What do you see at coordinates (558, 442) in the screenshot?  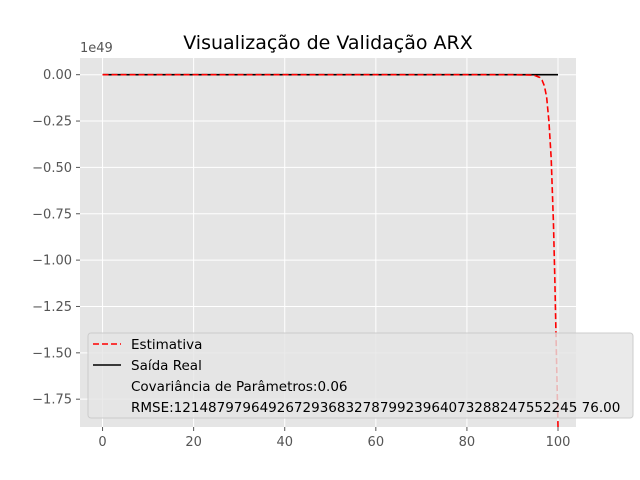 I see `x-tick-label: 100` at bounding box center [558, 442].